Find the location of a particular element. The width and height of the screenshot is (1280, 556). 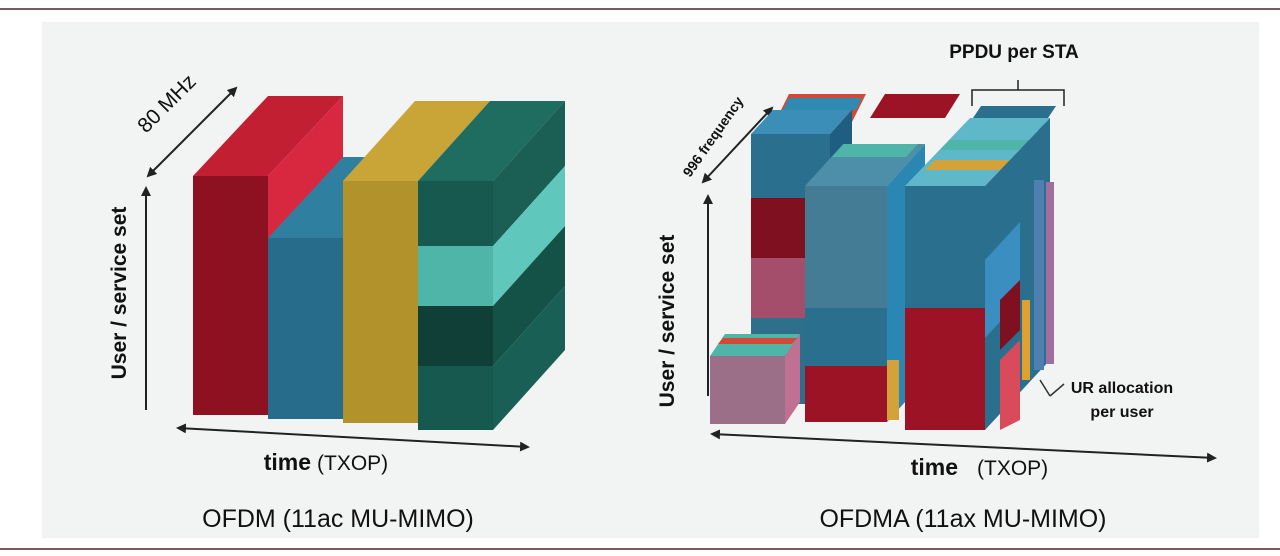

right-frequency-arrow is located at coordinates (737, 145).